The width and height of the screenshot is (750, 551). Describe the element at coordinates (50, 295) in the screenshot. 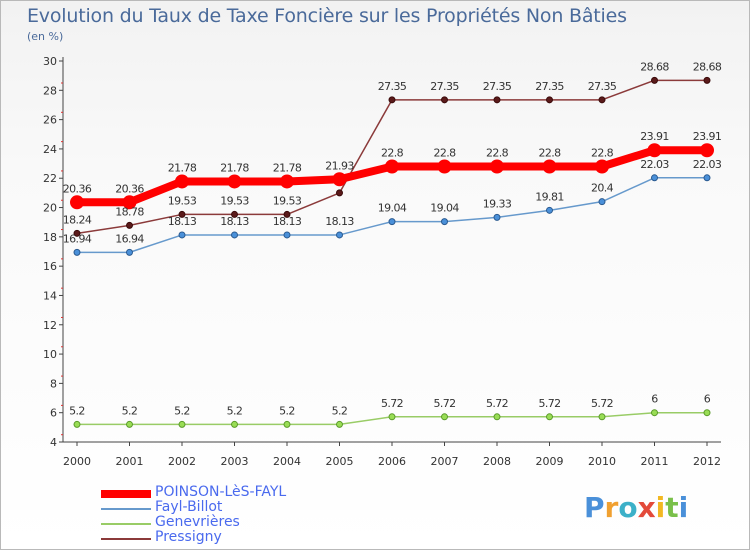

I see `y-tick-label: 14` at that location.